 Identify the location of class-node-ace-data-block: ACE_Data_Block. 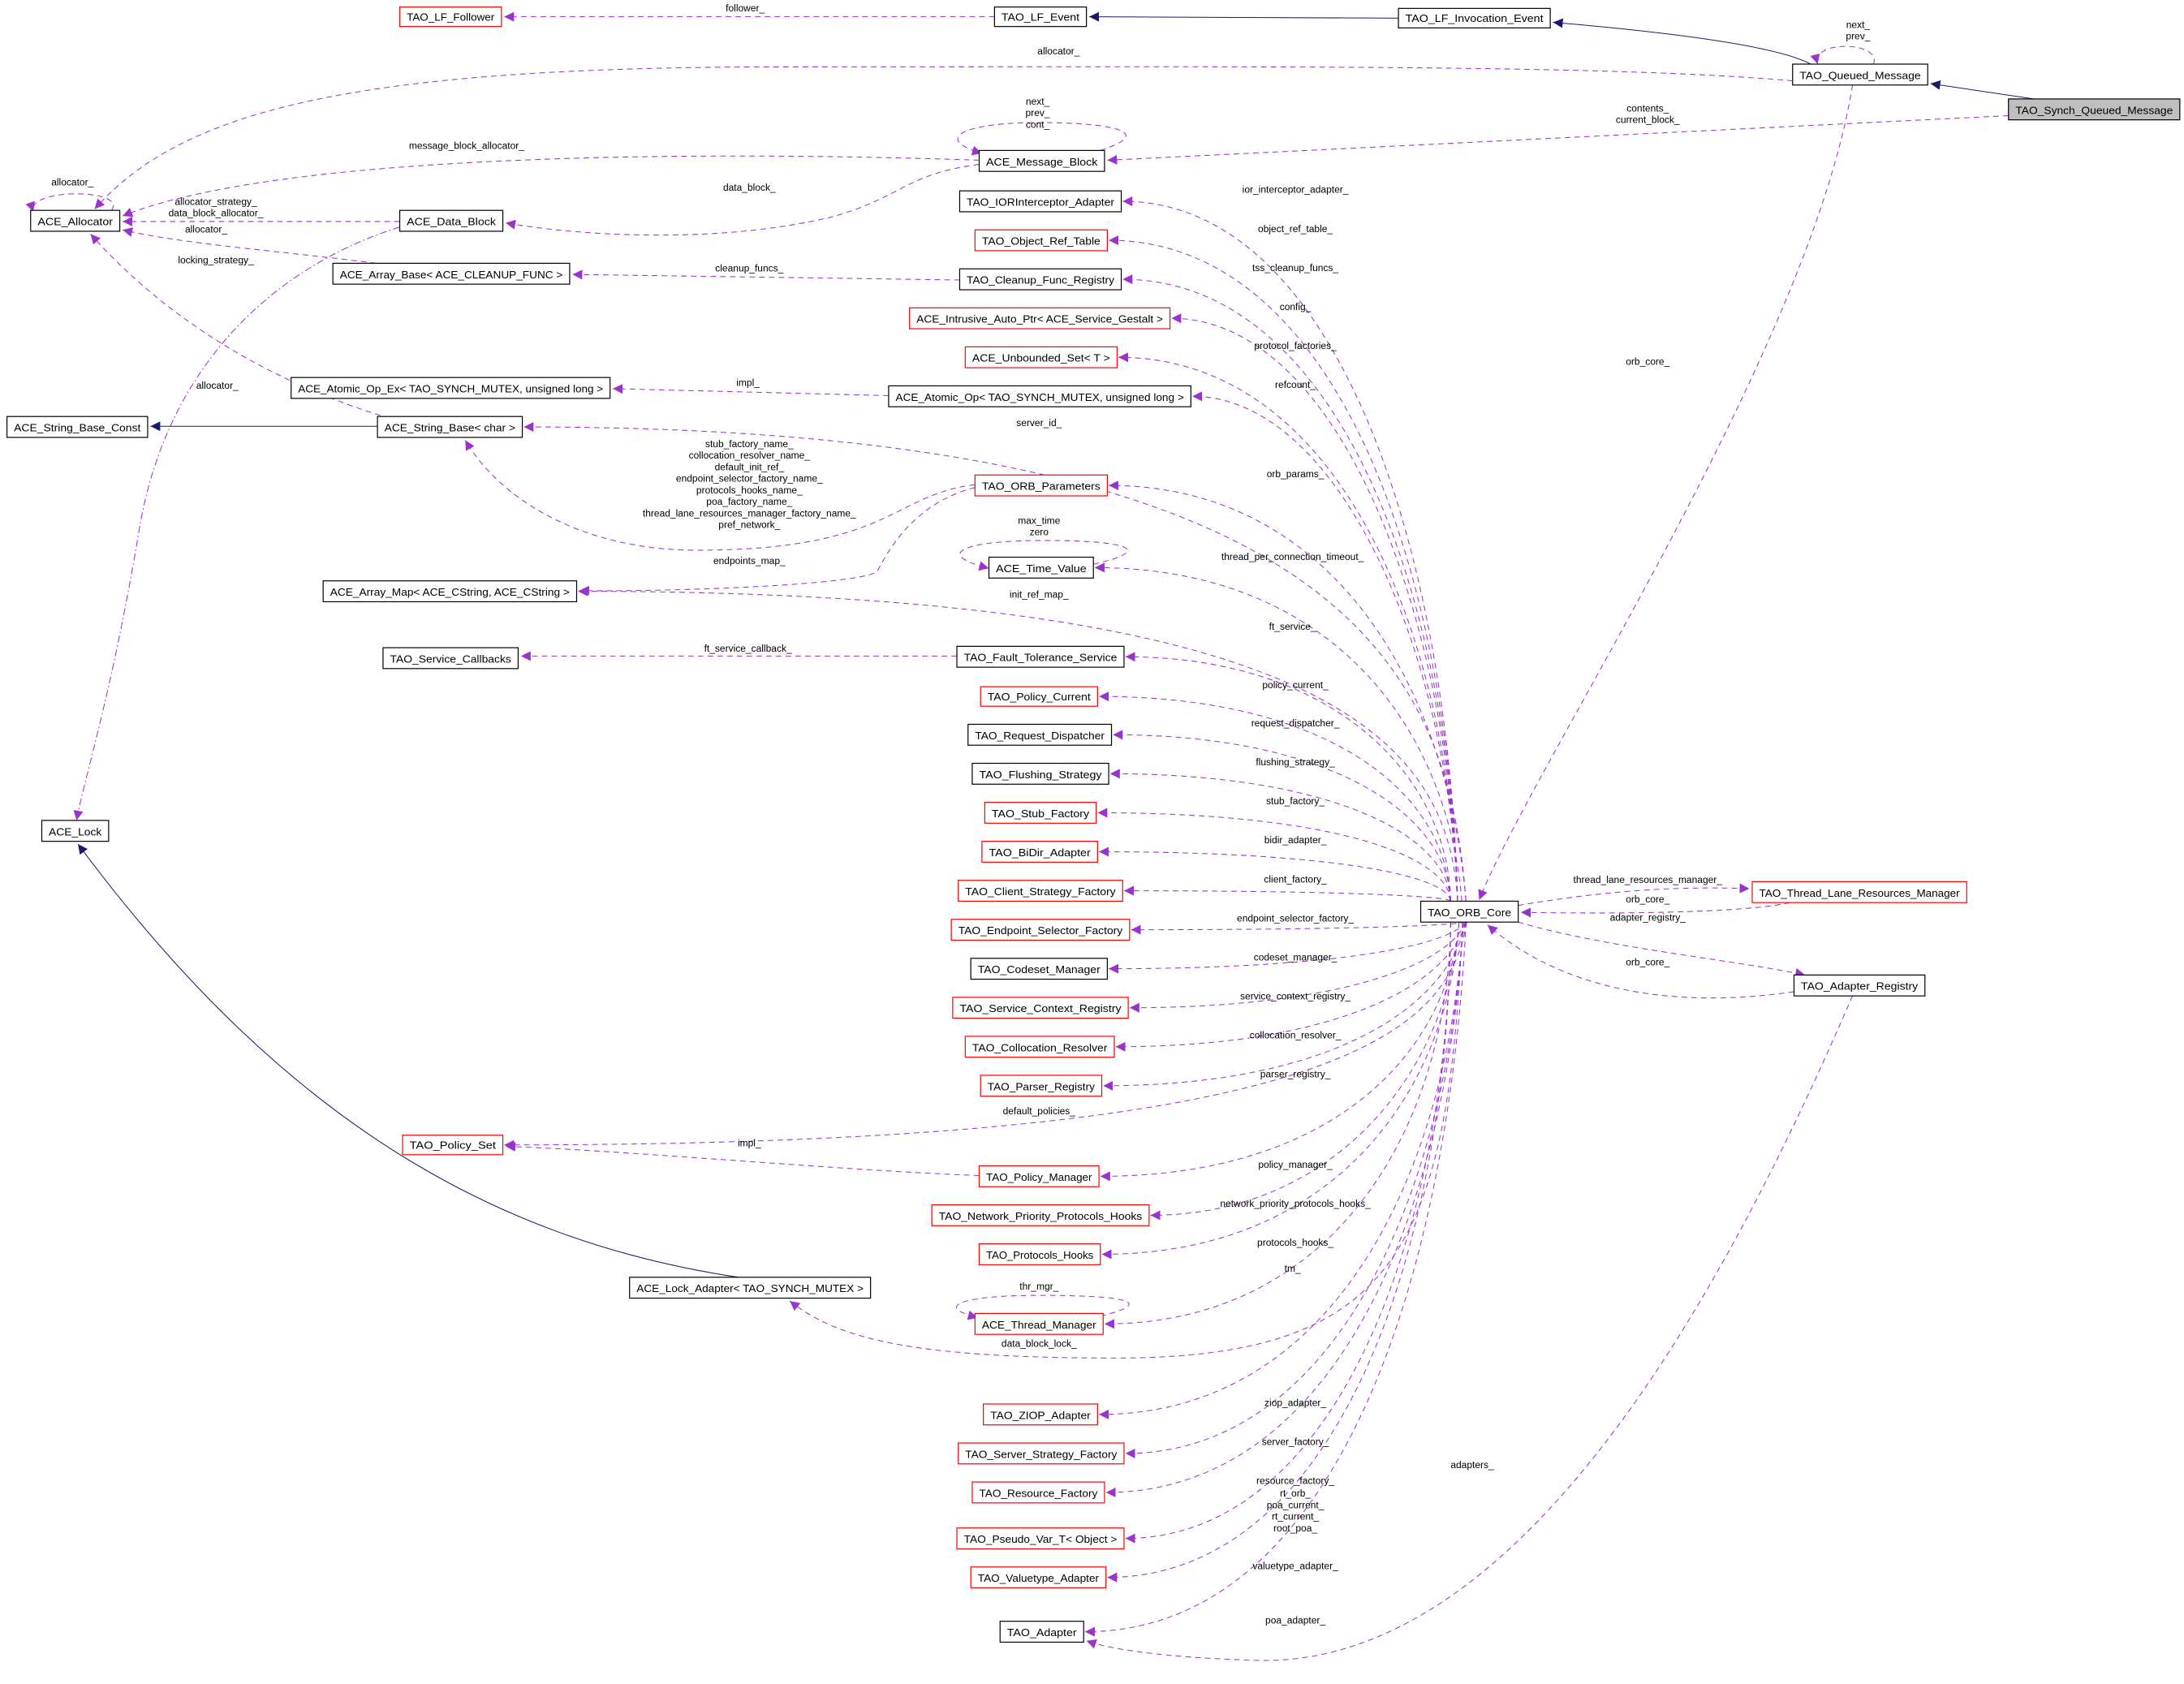
(451, 220).